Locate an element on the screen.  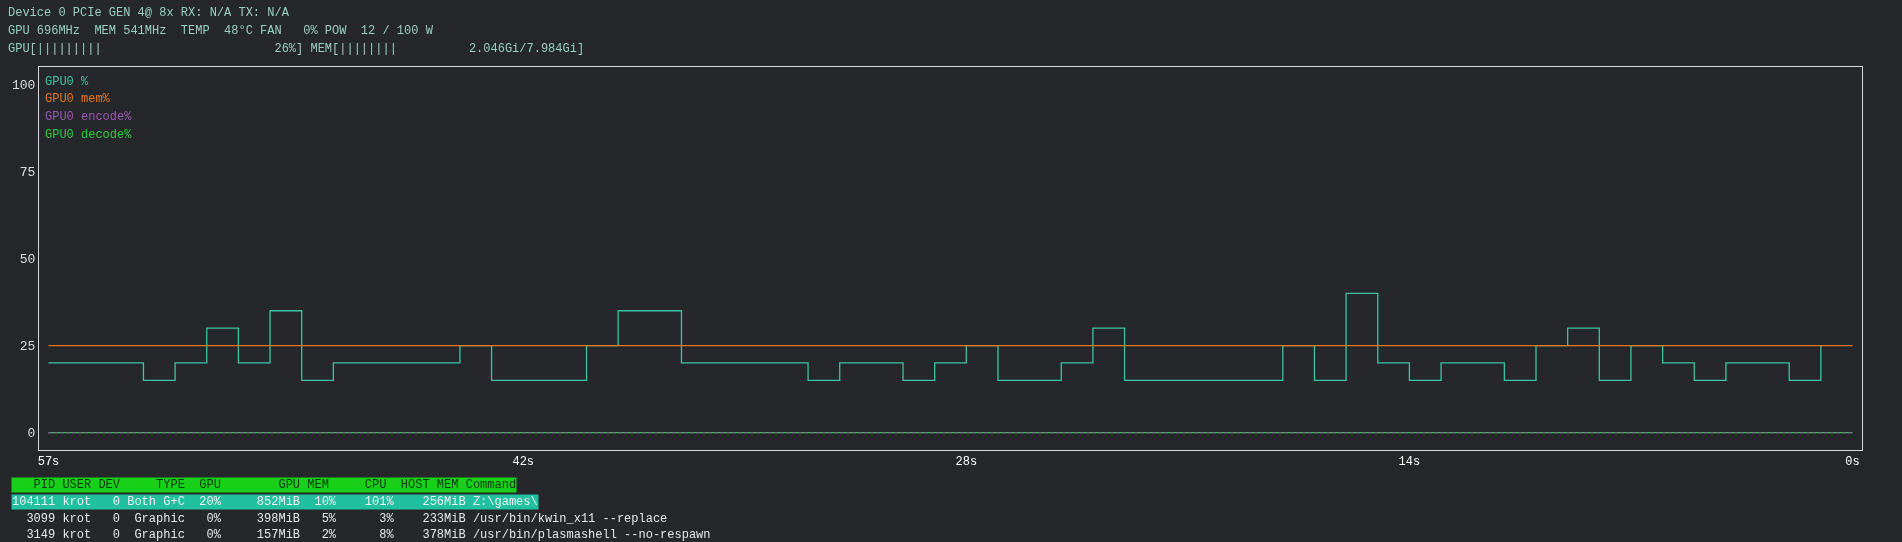
y-tick-label: 100 is located at coordinates (23, 85).